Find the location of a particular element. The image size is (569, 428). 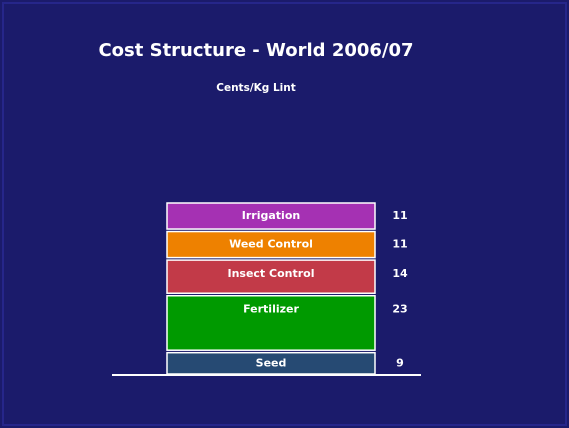

value-label: 14 is located at coordinates (400, 273).